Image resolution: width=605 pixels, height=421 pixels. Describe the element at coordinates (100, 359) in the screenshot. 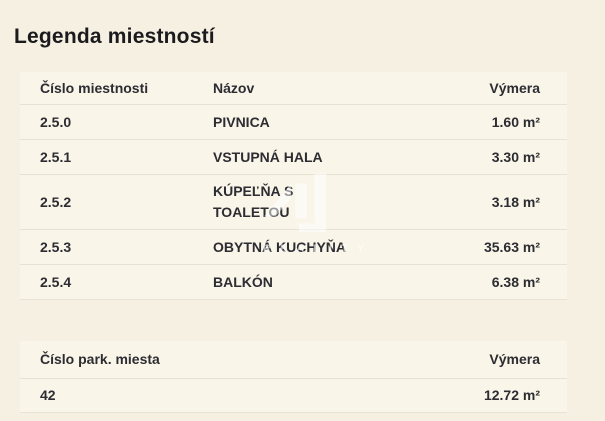

I see `header-parking-number: Číslo park. miesta` at that location.